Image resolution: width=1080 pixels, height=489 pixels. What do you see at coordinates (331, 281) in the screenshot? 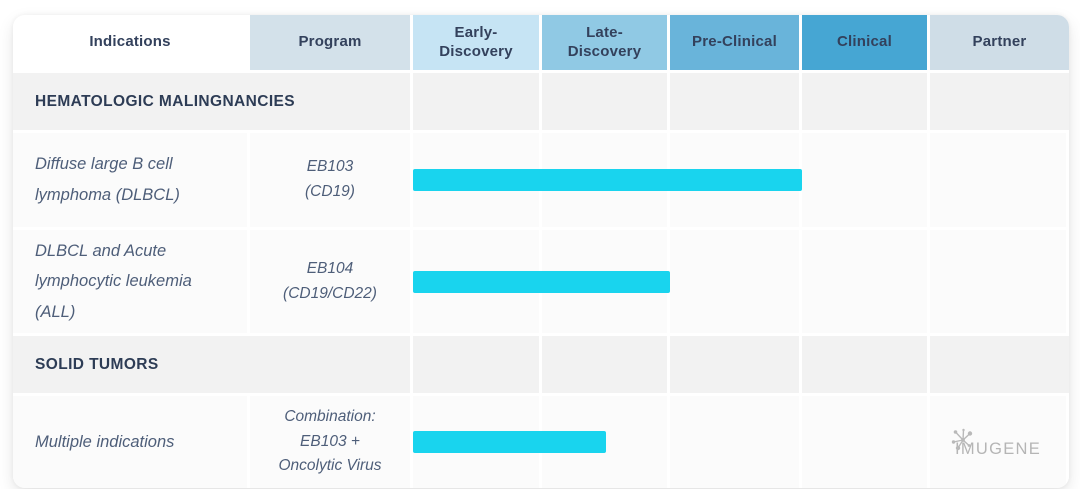
I see `program-cell: EB104 (CD19/CD22)` at bounding box center [331, 281].